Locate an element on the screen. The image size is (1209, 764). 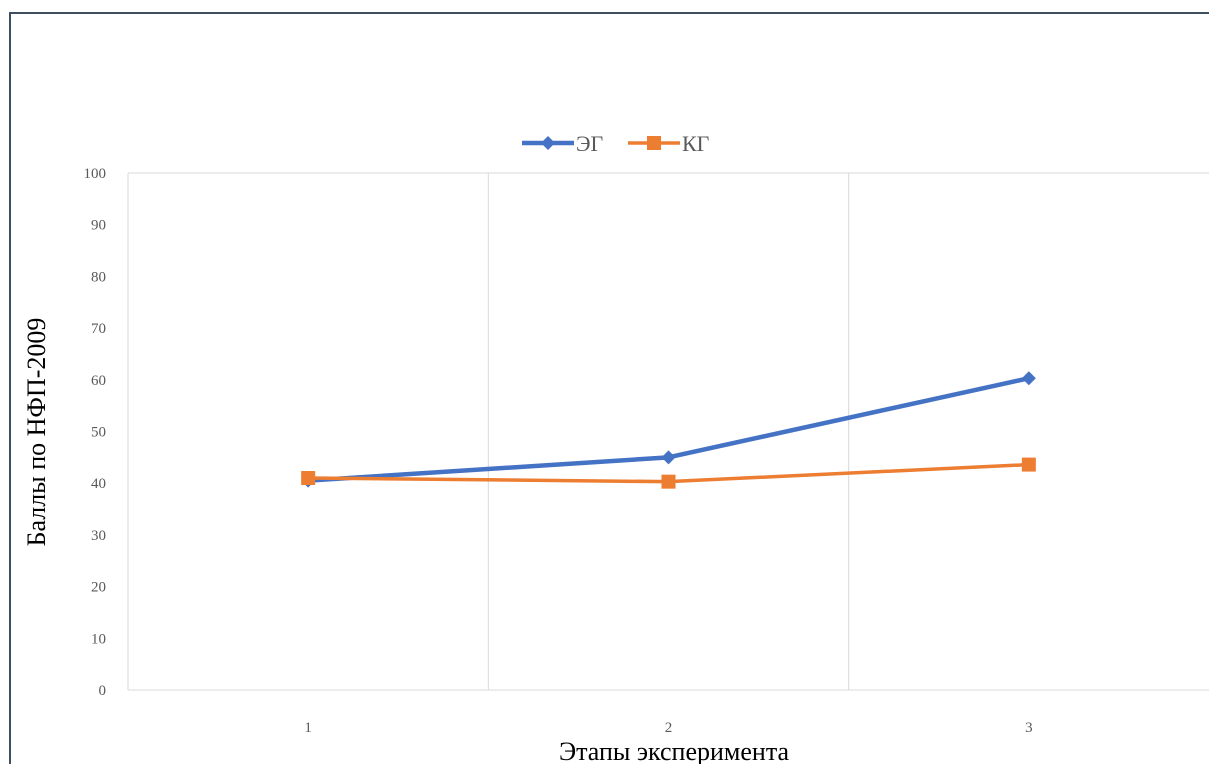
y-tick-label: 60 is located at coordinates (98, 381).